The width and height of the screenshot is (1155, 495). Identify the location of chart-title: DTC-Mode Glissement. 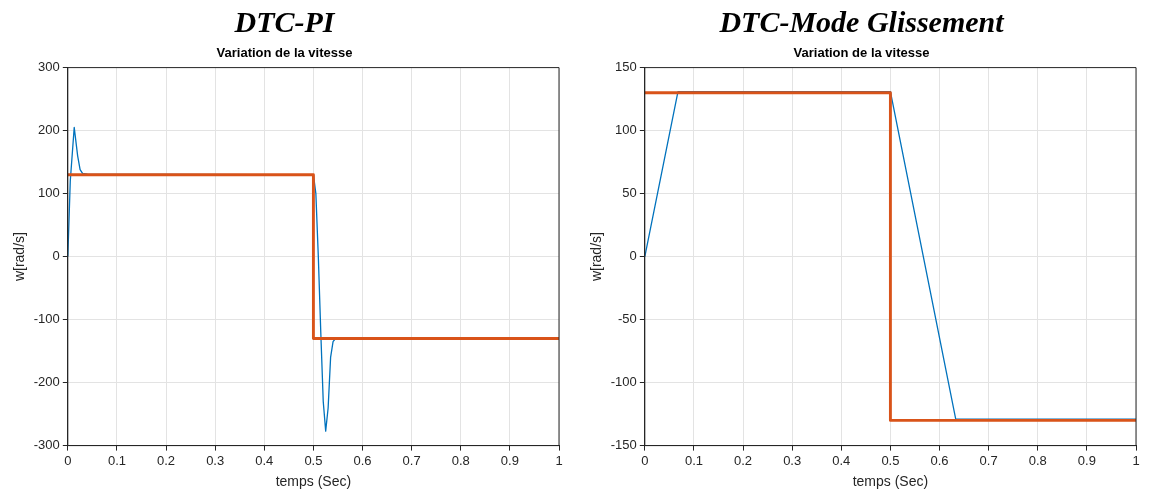
(862, 21).